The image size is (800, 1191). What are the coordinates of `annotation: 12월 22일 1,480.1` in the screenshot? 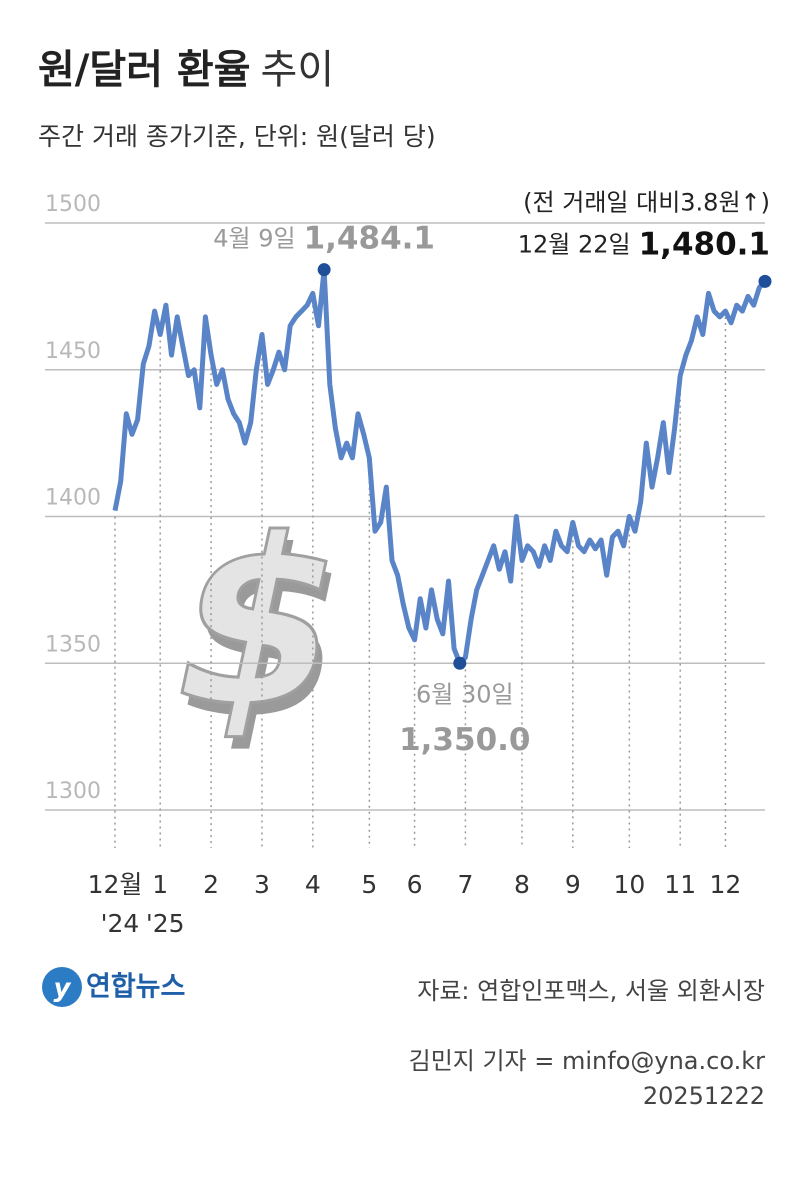 It's located at (644, 244).